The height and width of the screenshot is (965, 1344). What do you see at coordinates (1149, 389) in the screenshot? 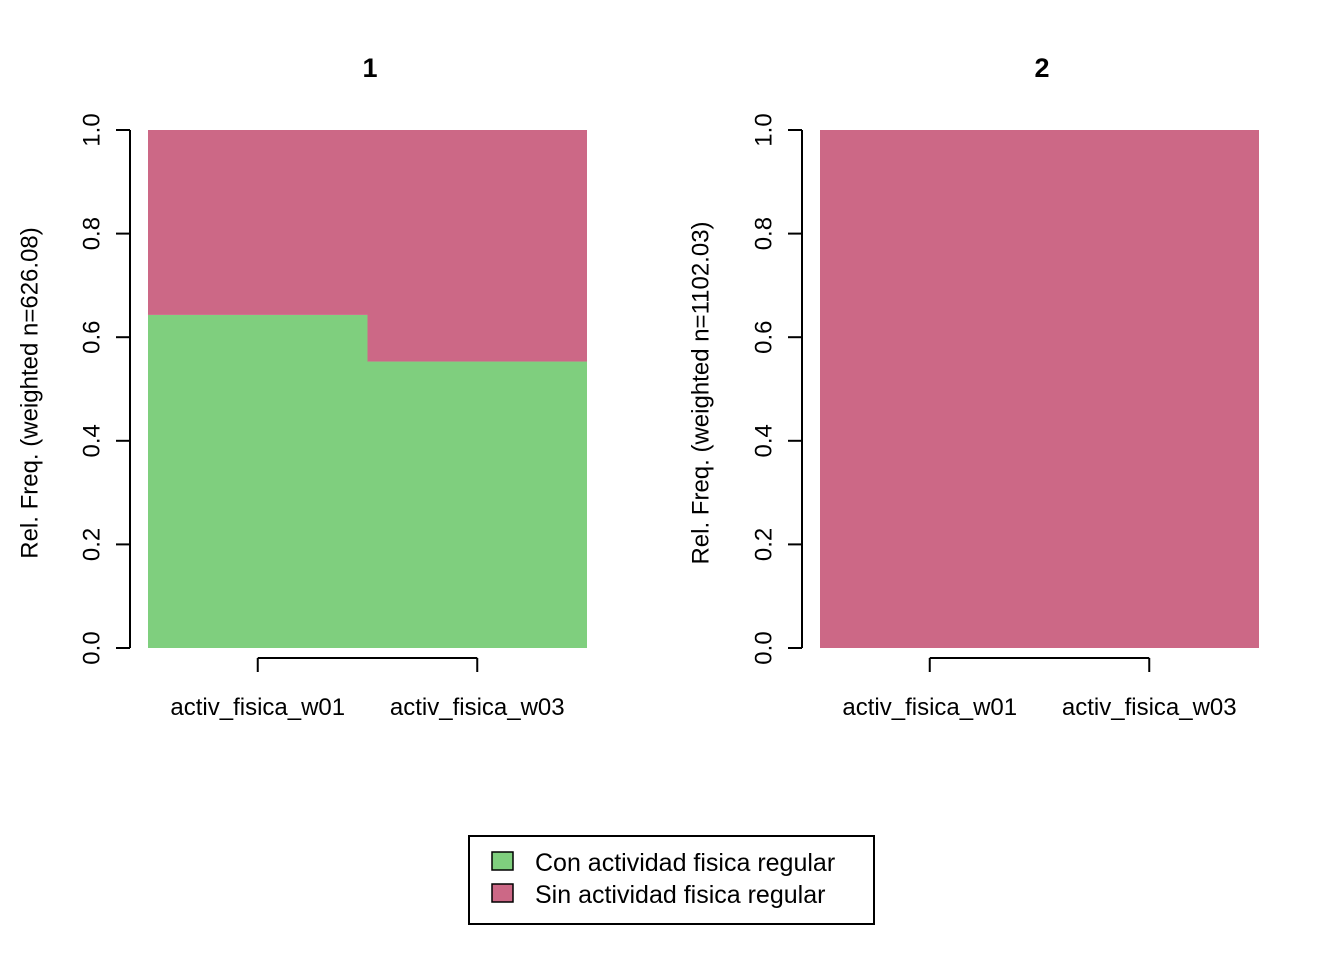
I see `bar-p2-activ_fisica_w03-s2` at bounding box center [1149, 389].